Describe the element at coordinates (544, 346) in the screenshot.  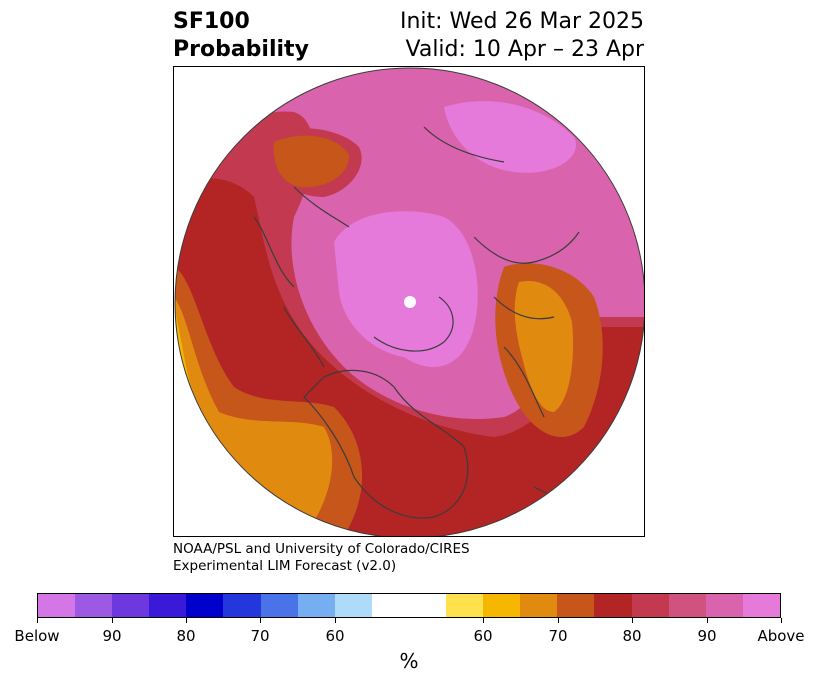
I see `field-above-65-east` at that location.